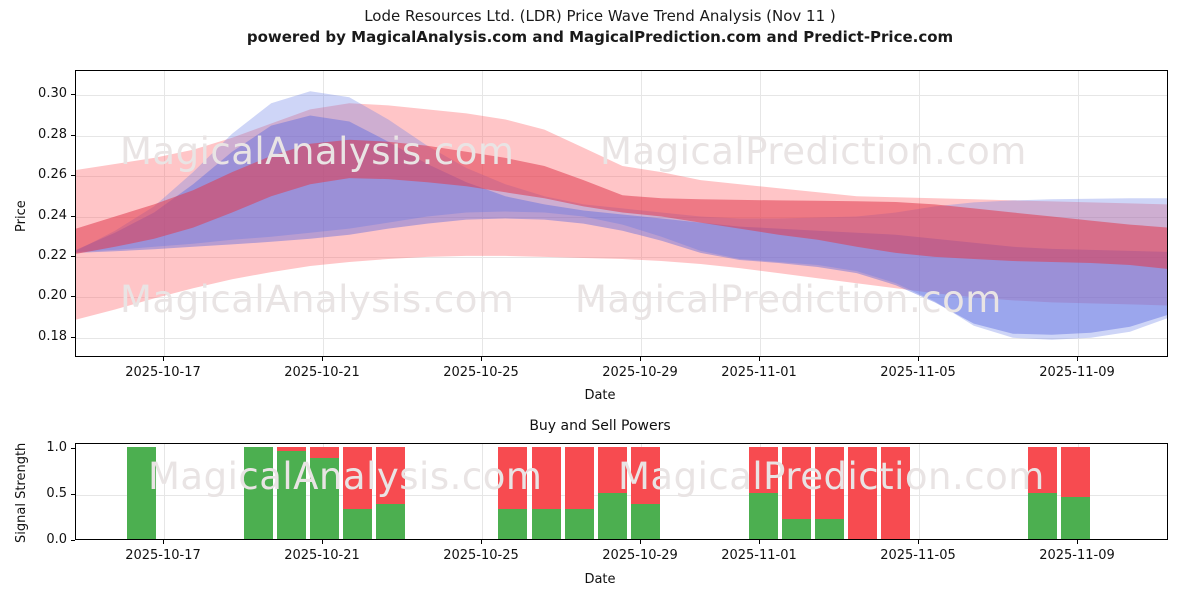 The width and height of the screenshot is (1200, 600). Describe the element at coordinates (52, 94) in the screenshot. I see `price-ytick-label: 0.30` at that location.